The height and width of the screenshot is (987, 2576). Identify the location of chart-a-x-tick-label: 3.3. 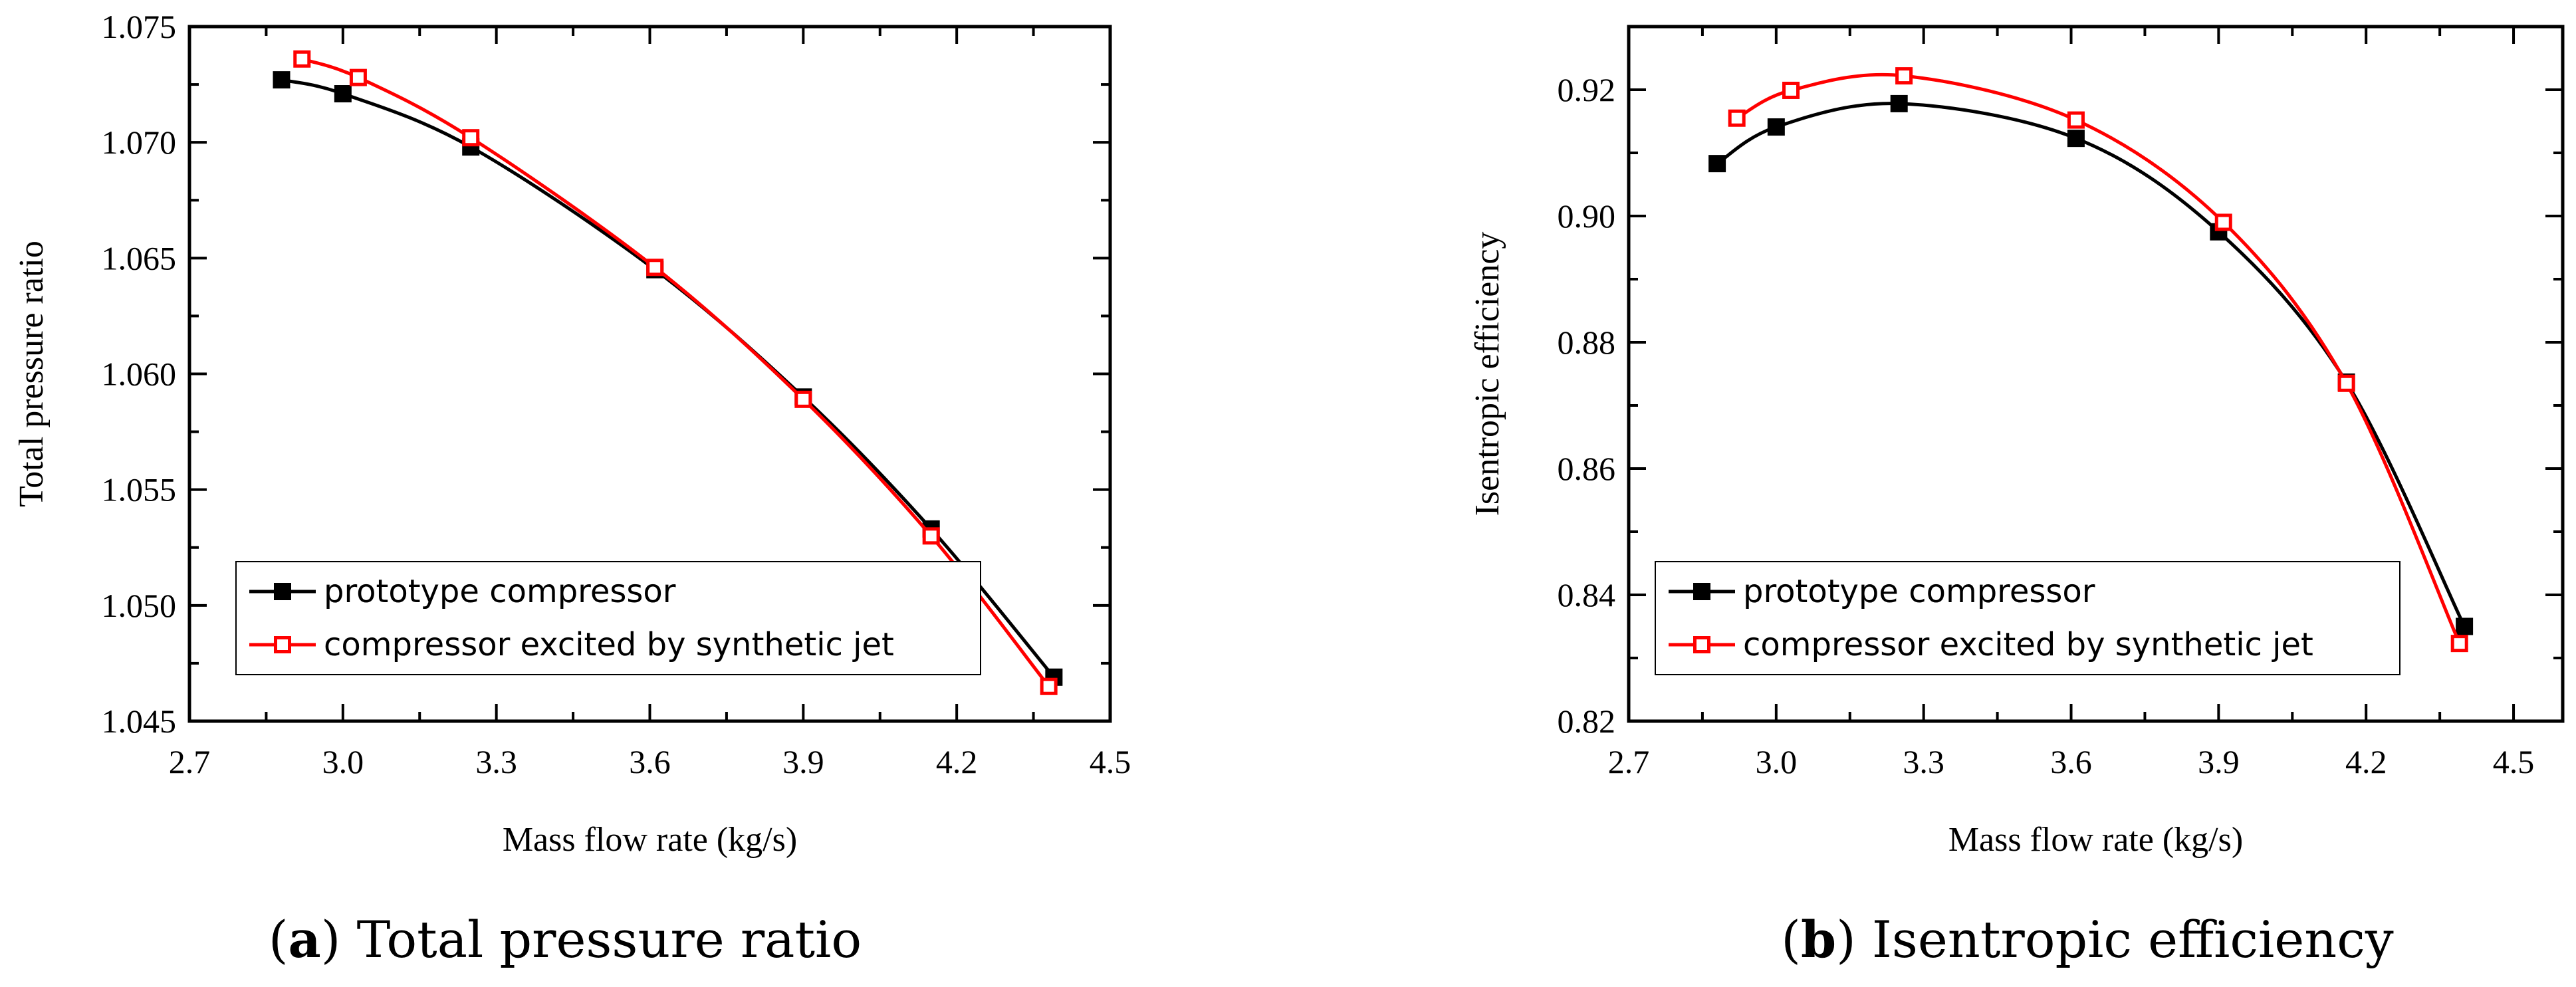
(496, 761).